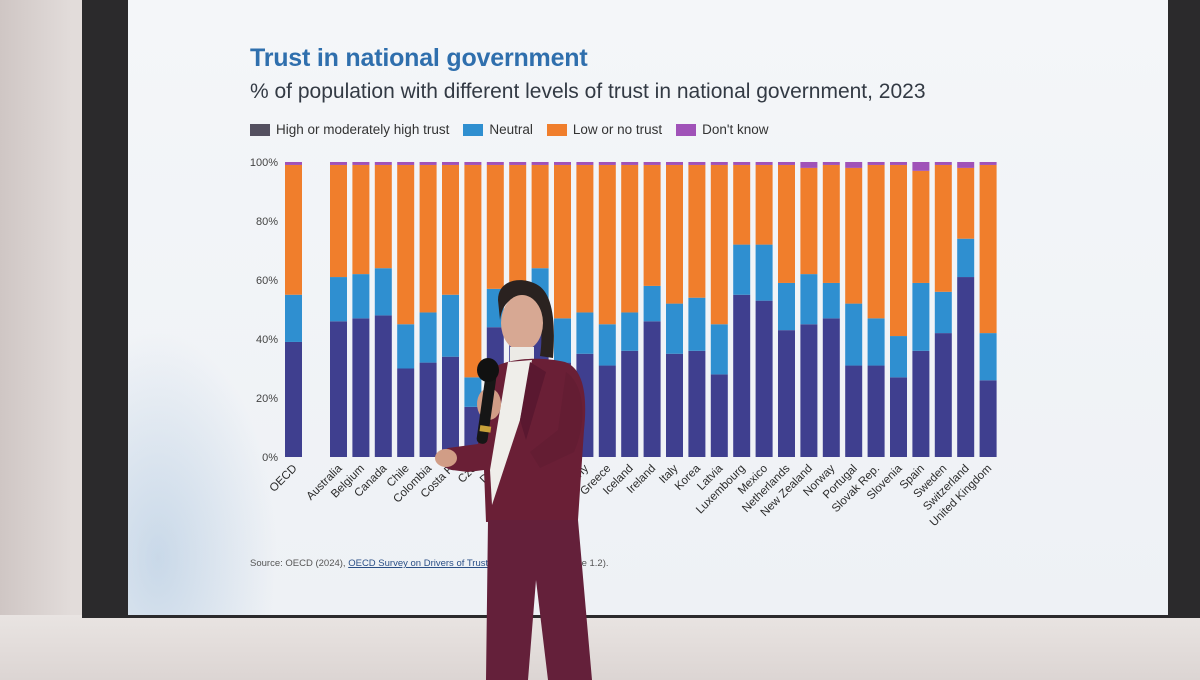 The image size is (1200, 680). What do you see at coordinates (600, 647) in the screenshot?
I see `stage-floor` at bounding box center [600, 647].